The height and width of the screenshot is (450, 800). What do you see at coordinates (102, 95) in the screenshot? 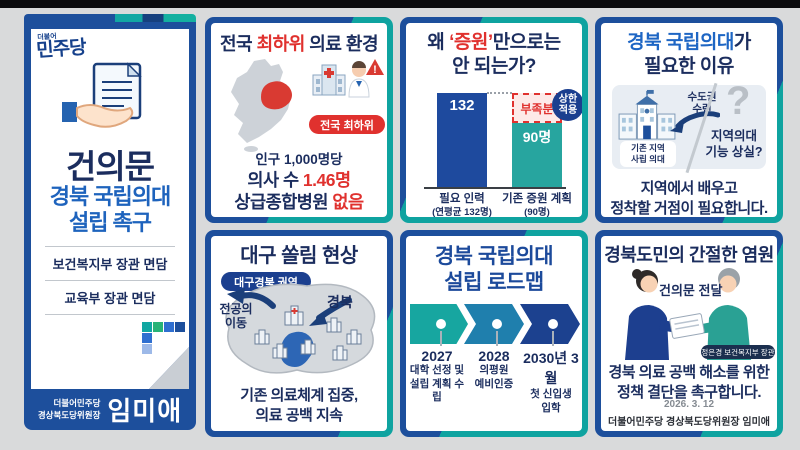
I see `document-hand-icon` at bounding box center [102, 95].